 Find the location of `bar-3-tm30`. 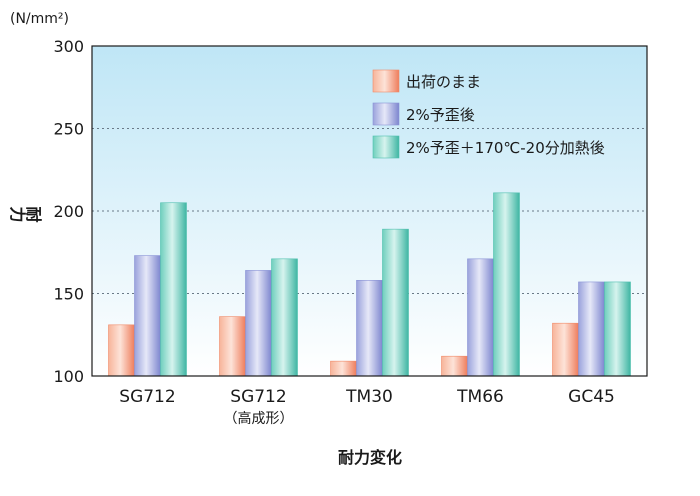

bar-3-tm30 is located at coordinates (395, 302).